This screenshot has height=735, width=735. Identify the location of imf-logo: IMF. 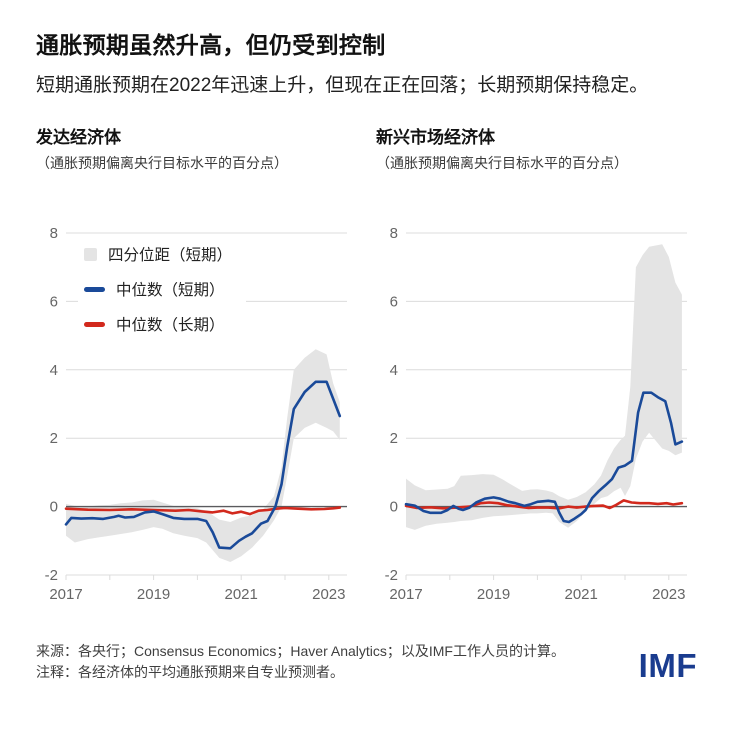
(667, 665).